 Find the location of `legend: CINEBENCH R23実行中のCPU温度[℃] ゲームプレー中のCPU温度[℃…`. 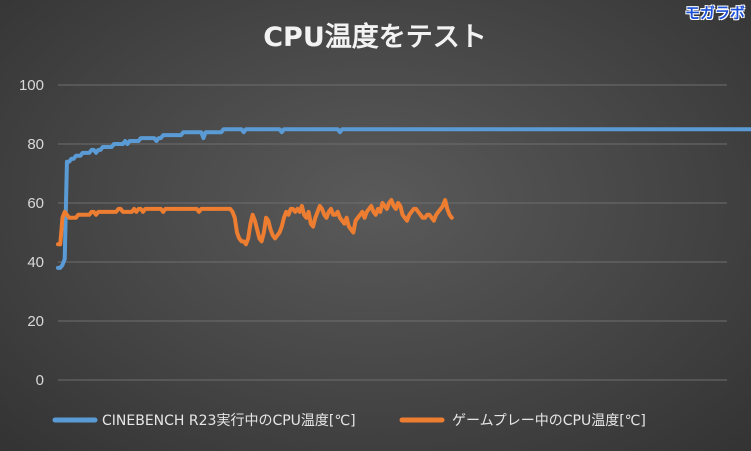

legend: CINEBENCH R23実行中のCPU温度[℃] ゲームプレー中のCPU温度[℃… is located at coordinates (349, 421).